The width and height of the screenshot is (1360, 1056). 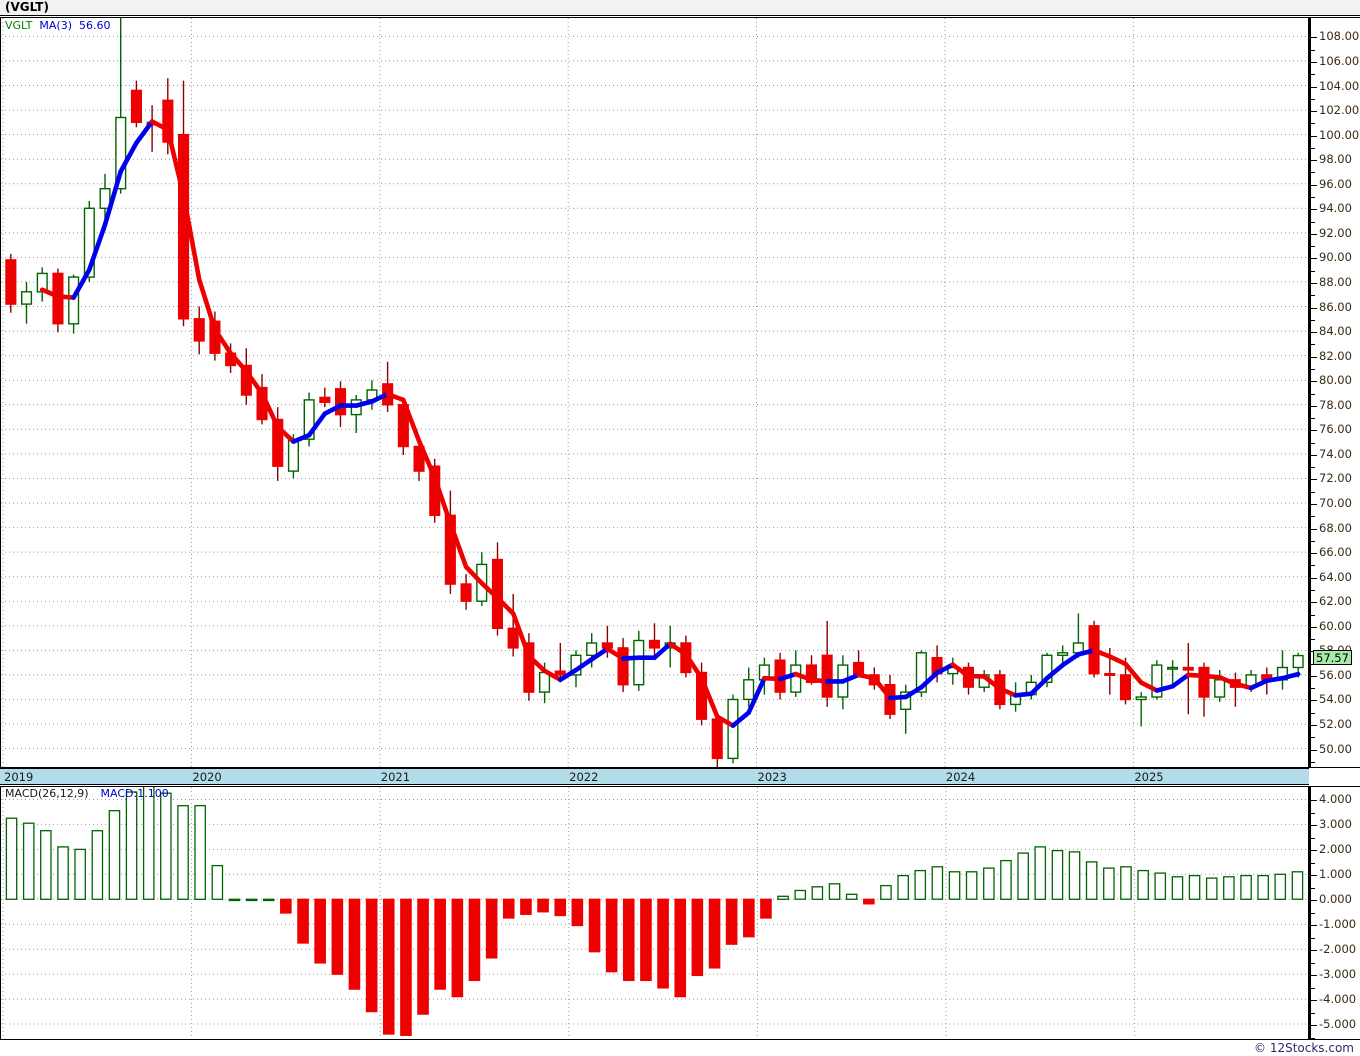 What do you see at coordinates (1339, 110) in the screenshot?
I see `price-tick-label: 102.00` at bounding box center [1339, 110].